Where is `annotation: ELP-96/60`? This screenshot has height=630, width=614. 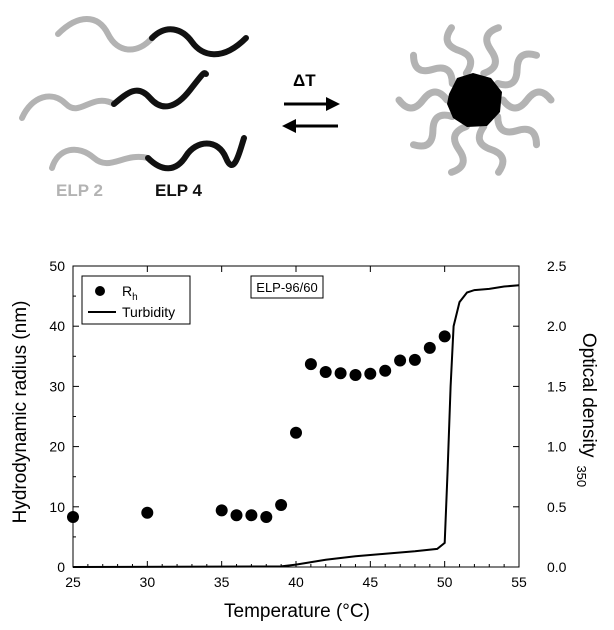
annotation: ELP-96/60 is located at coordinates (287, 287).